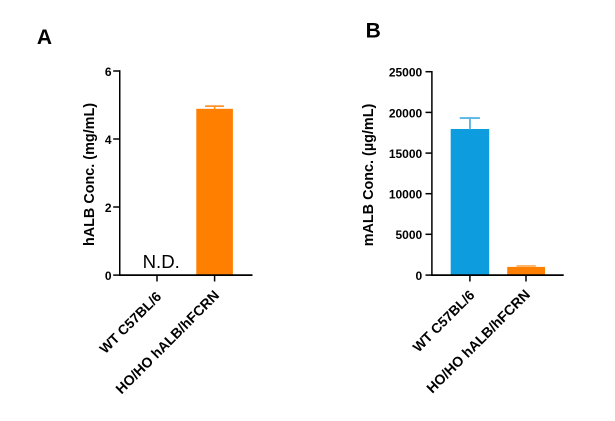 Image resolution: width=615 pixels, height=421 pixels. What do you see at coordinates (406, 113) in the screenshot?
I see `svg-text: 20000` at bounding box center [406, 113].